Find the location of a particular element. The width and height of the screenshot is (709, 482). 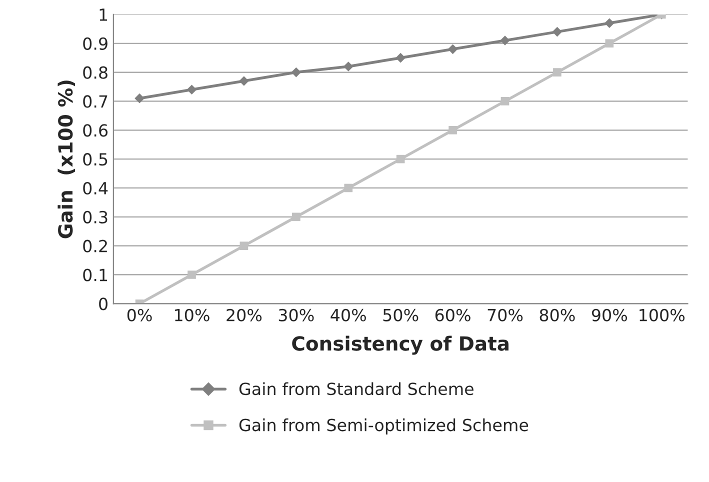

y-tick-label: 0.1 is located at coordinates (95, 275).